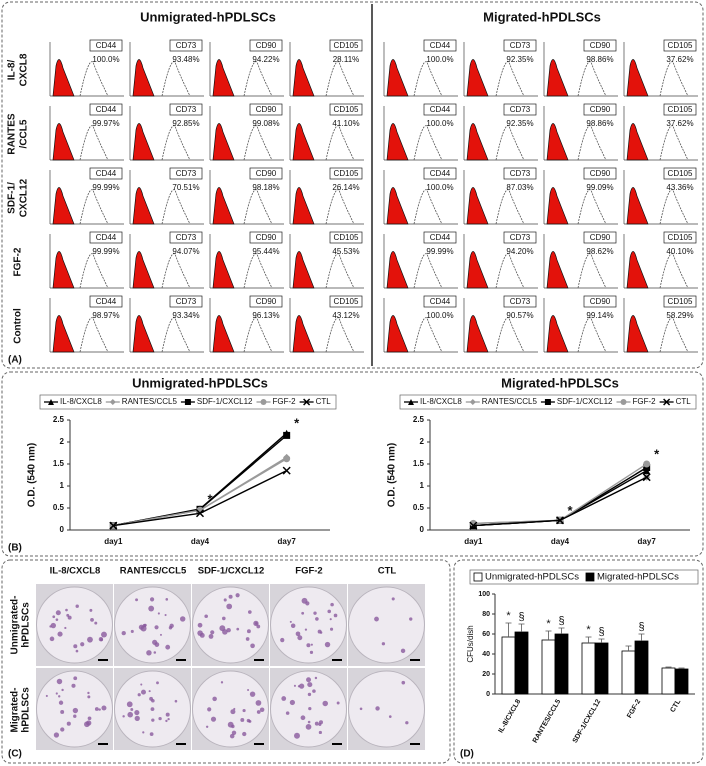  What do you see at coordinates (210, 498) in the screenshot?
I see `significance-mark: *` at bounding box center [210, 498].